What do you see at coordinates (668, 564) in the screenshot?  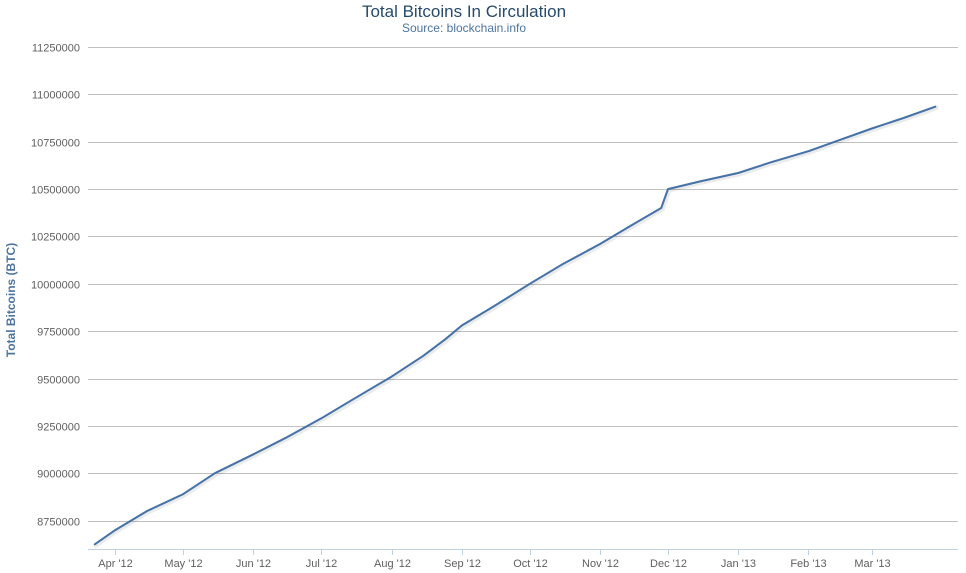 I see `x-tick-label: Dec '12` at bounding box center [668, 564].